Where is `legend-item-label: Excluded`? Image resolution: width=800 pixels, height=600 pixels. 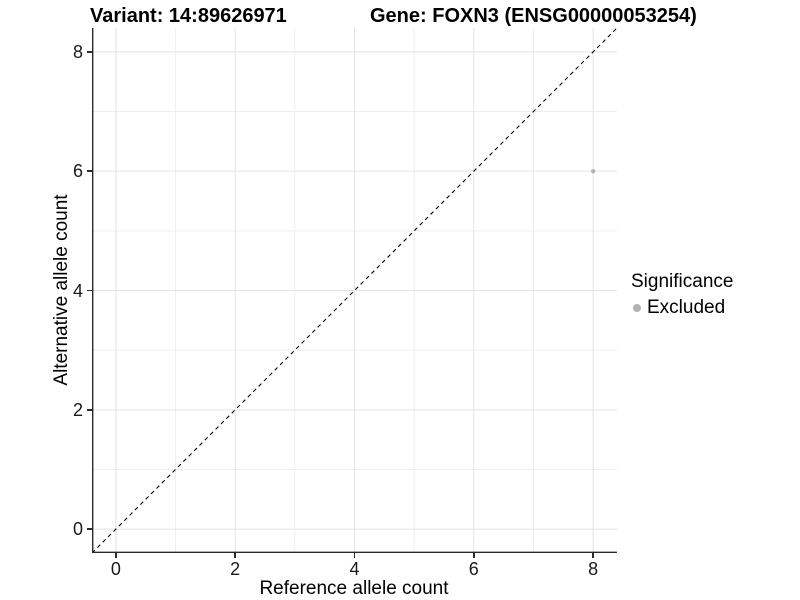
legend-item-label: Excluded is located at coordinates (686, 307).